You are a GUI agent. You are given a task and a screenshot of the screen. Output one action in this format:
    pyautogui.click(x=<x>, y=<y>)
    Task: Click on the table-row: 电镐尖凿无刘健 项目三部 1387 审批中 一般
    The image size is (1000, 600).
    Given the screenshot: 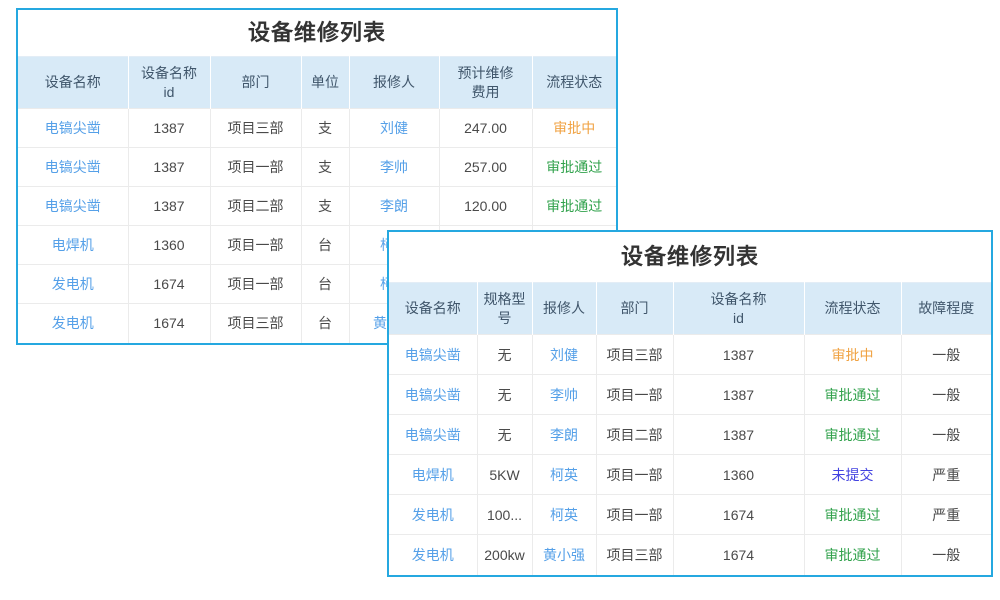 What is the action you would take?
    pyautogui.click(x=690, y=354)
    